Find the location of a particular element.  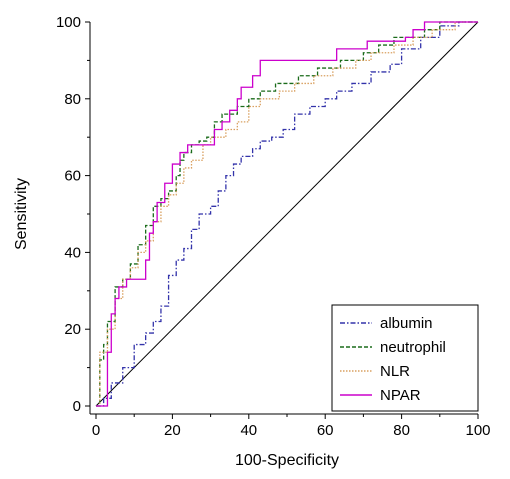

legend-label-albumin: albumin is located at coordinates (406, 323).